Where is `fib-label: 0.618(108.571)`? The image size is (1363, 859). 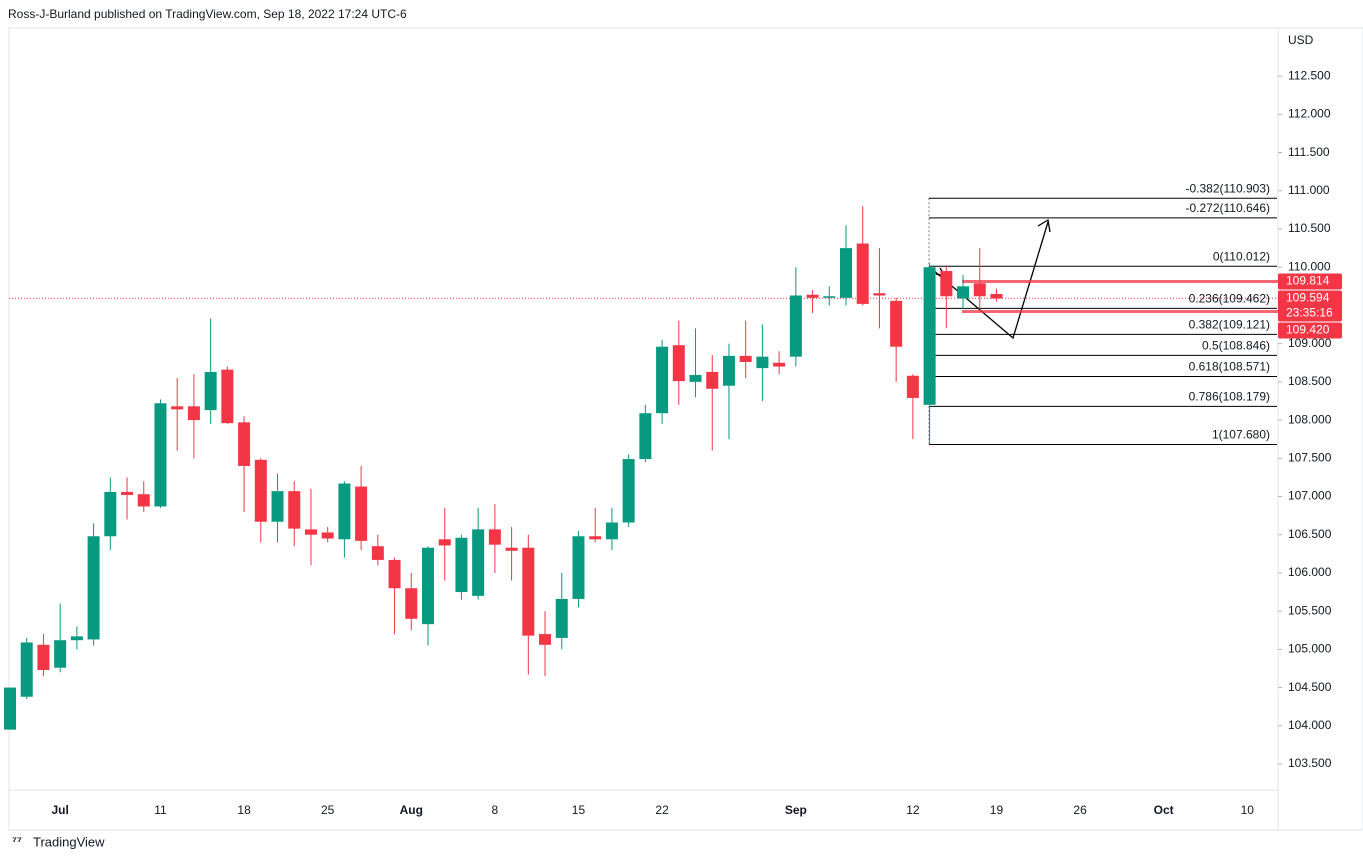
fib-label: 0.618(108.571) is located at coordinates (1229, 367).